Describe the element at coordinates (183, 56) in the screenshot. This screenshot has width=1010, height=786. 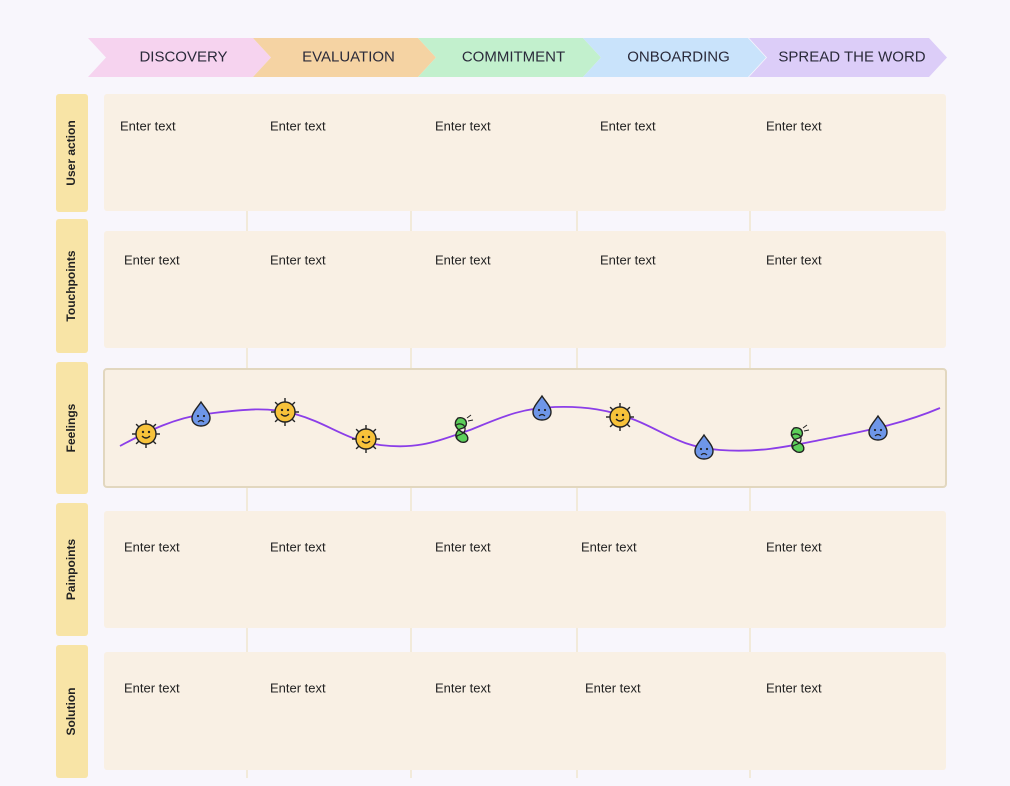
I see `stage-label: DISCOVERY` at that location.